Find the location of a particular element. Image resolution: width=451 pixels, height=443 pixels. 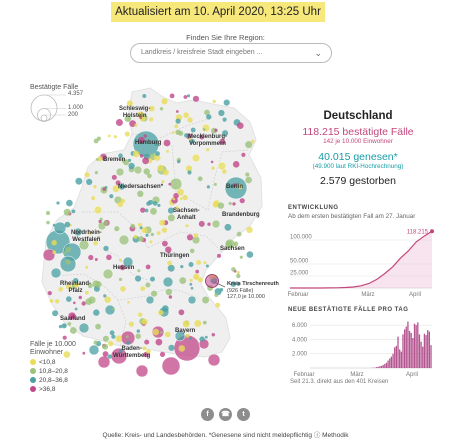

chevron-down-icon: ⌄ is located at coordinates (318, 53).